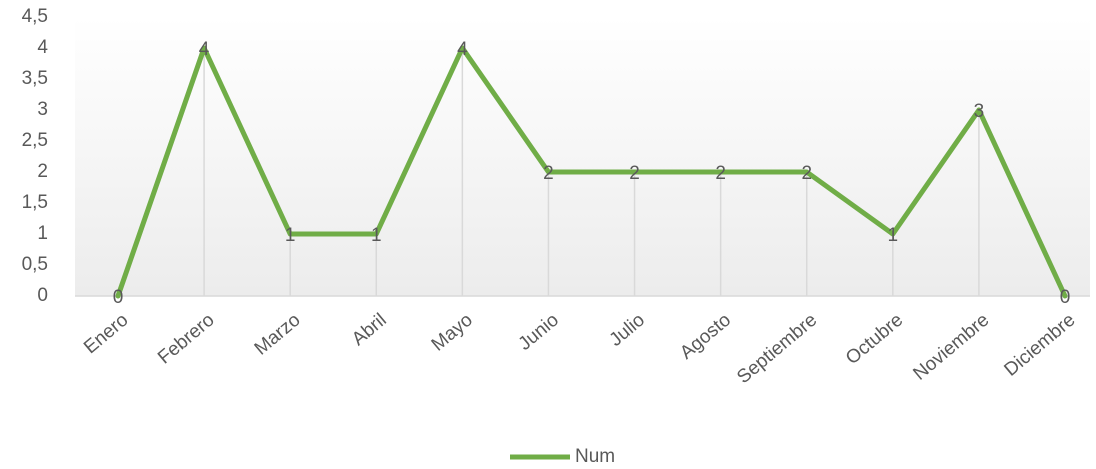 The height and width of the screenshot is (469, 1096). Describe the element at coordinates (452, 333) in the screenshot. I see `x-tick-label: Mayo` at that location.